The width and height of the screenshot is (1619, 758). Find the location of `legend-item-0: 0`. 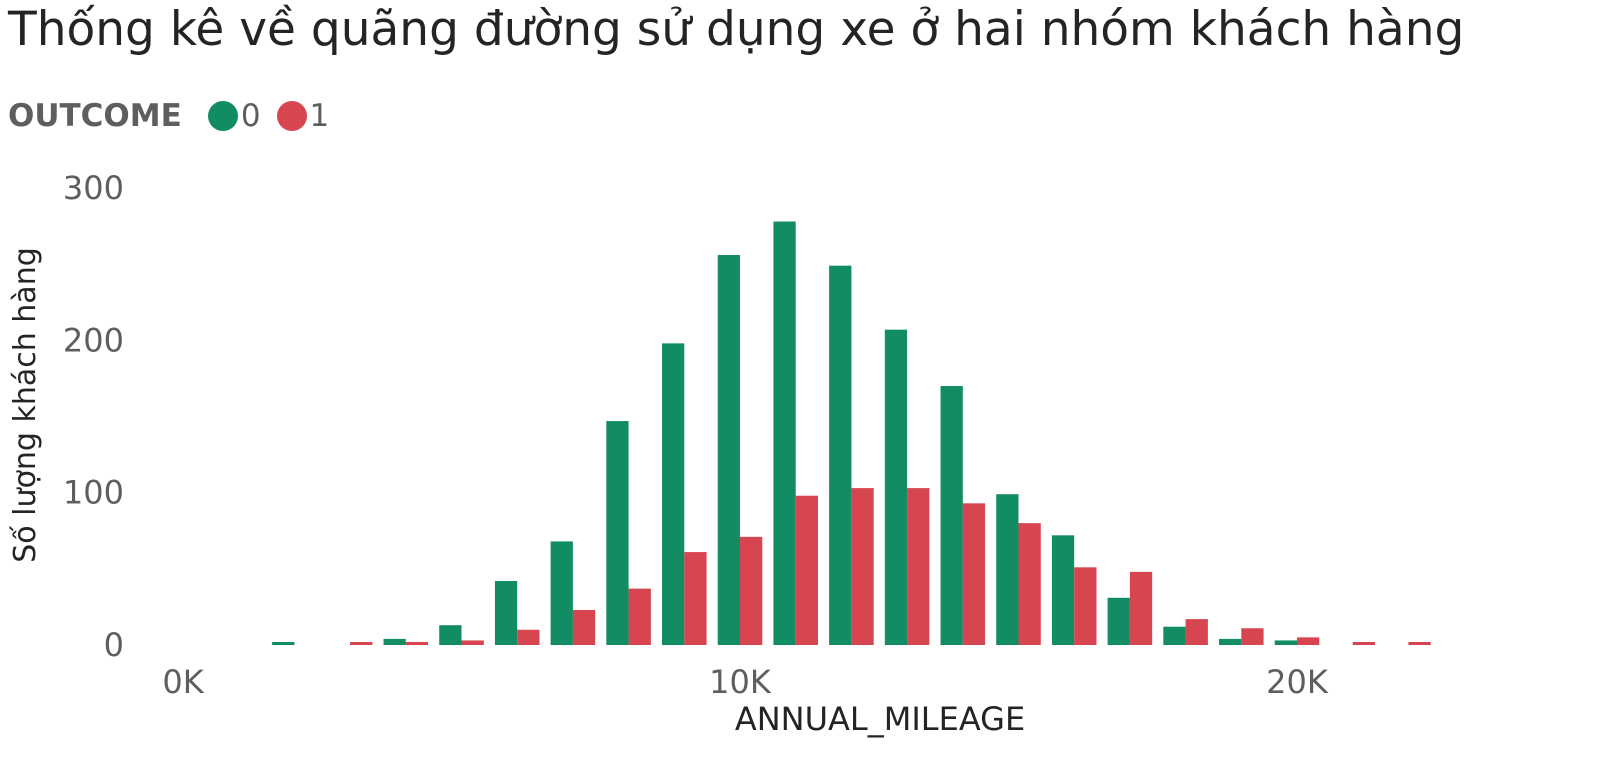

legend-item-0: 0 is located at coordinates (234, 116).